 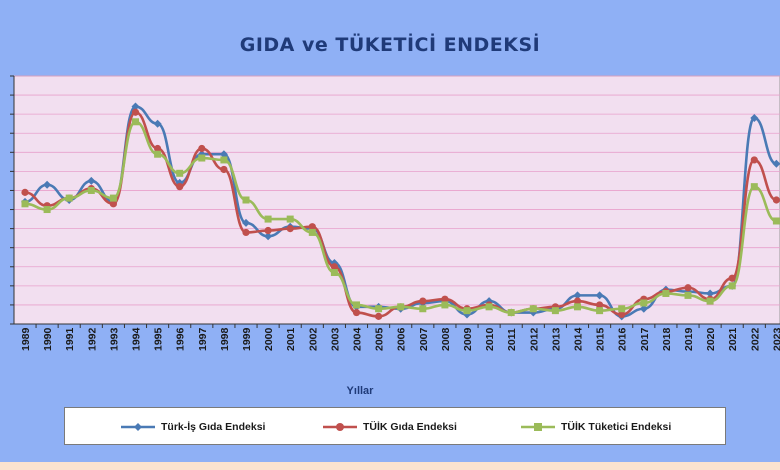 What do you see at coordinates (556, 339) in the screenshot?
I see `x-tick-label: 2013` at bounding box center [556, 339].